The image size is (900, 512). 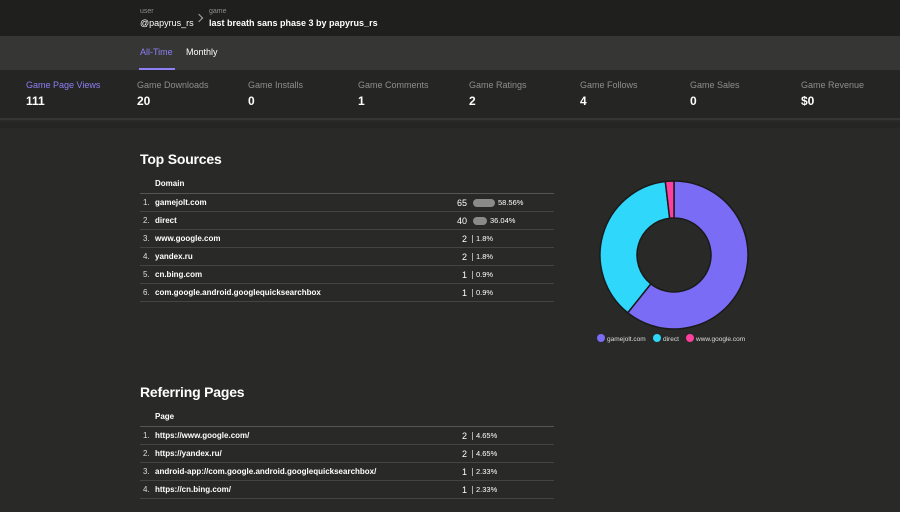 What do you see at coordinates (715, 94) in the screenshot?
I see `stat-sales: Game Sales 0` at bounding box center [715, 94].